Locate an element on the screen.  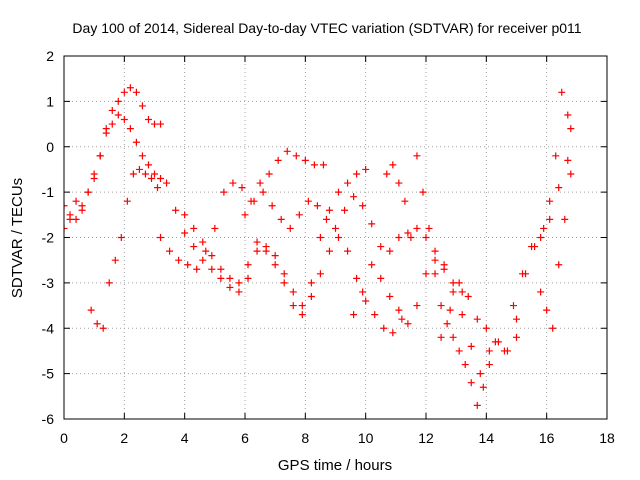
x-tick-label: 12 is located at coordinates (426, 438).